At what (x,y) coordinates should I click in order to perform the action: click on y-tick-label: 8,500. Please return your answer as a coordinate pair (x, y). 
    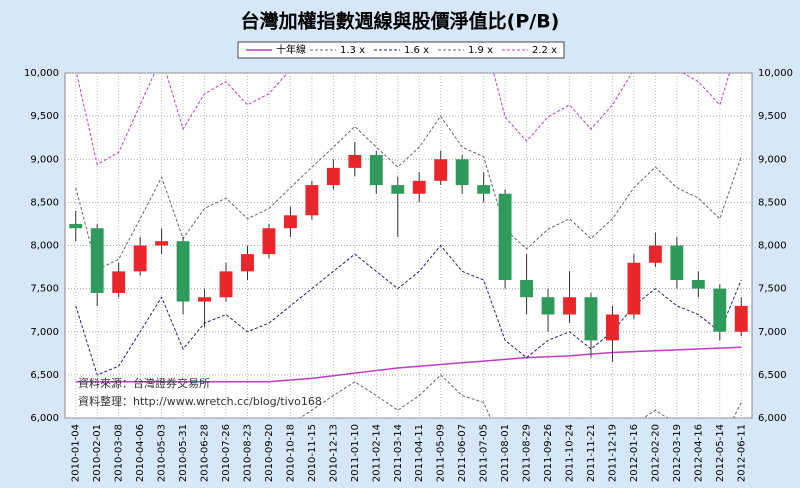
    Looking at the image, I should click on (44, 202).